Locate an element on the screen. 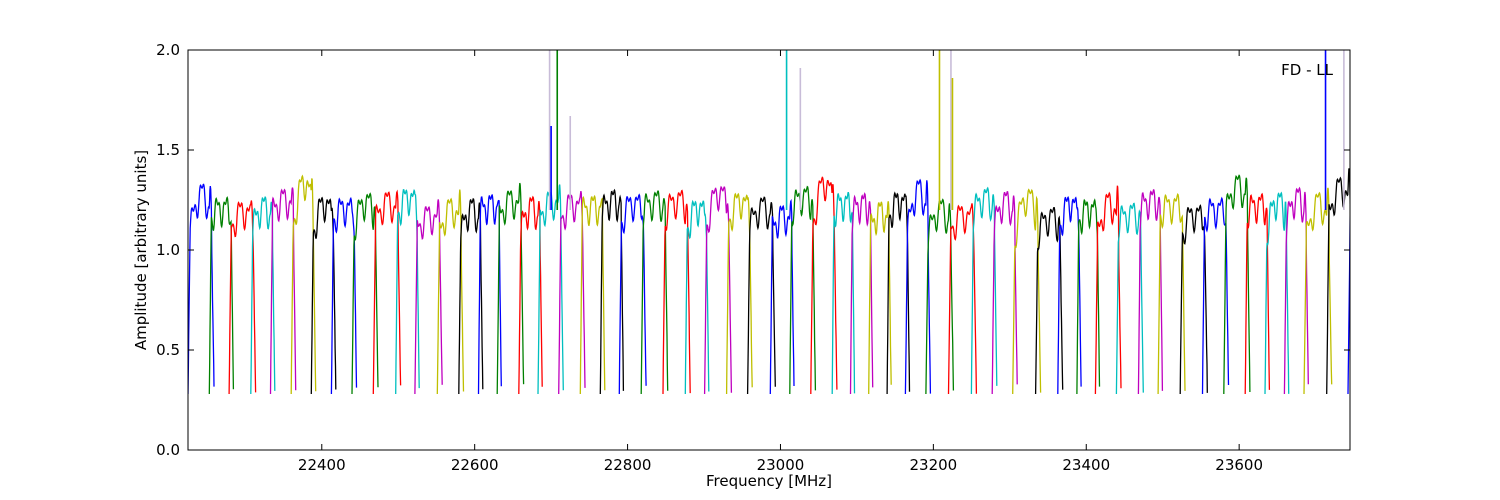 This screenshot has height=500, width=1500. x-tick-label: 22800 is located at coordinates (628, 465).